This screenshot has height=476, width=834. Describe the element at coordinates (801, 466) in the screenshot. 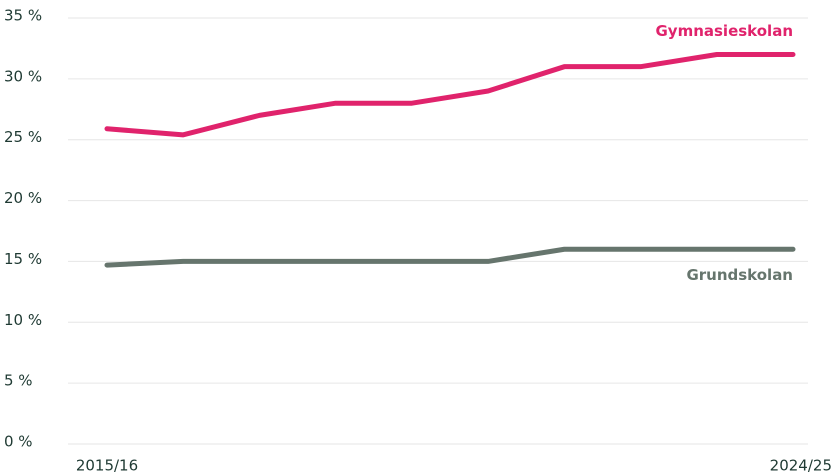

I see `x-tick-label: 2024/25` at that location.